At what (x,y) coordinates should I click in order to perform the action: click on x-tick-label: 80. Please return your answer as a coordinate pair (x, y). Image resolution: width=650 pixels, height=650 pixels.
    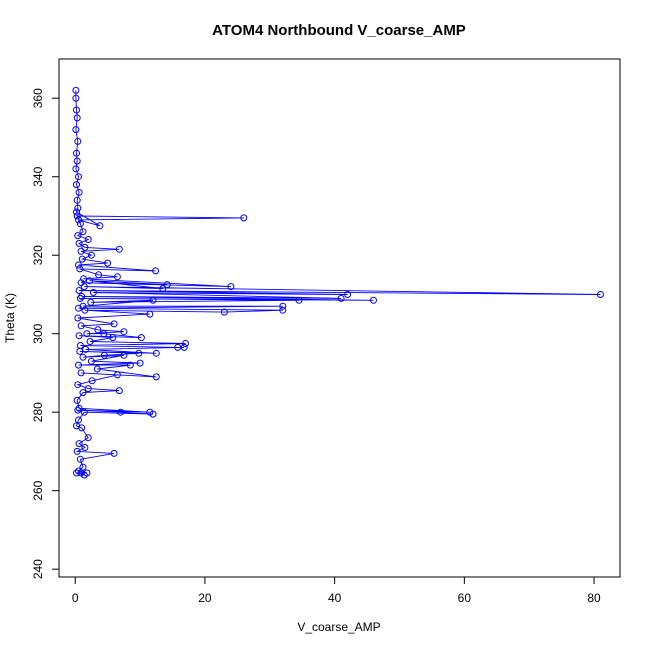
    Looking at the image, I should click on (594, 598).